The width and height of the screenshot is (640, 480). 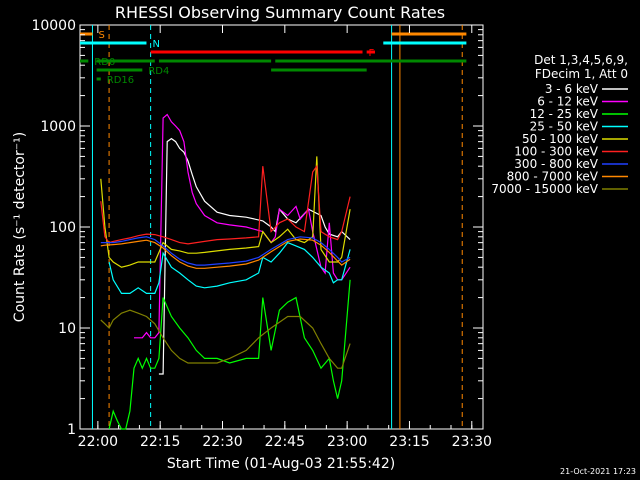 I want to click on legend-label-2: 6 - 12 keV, so click(x=568, y=102).